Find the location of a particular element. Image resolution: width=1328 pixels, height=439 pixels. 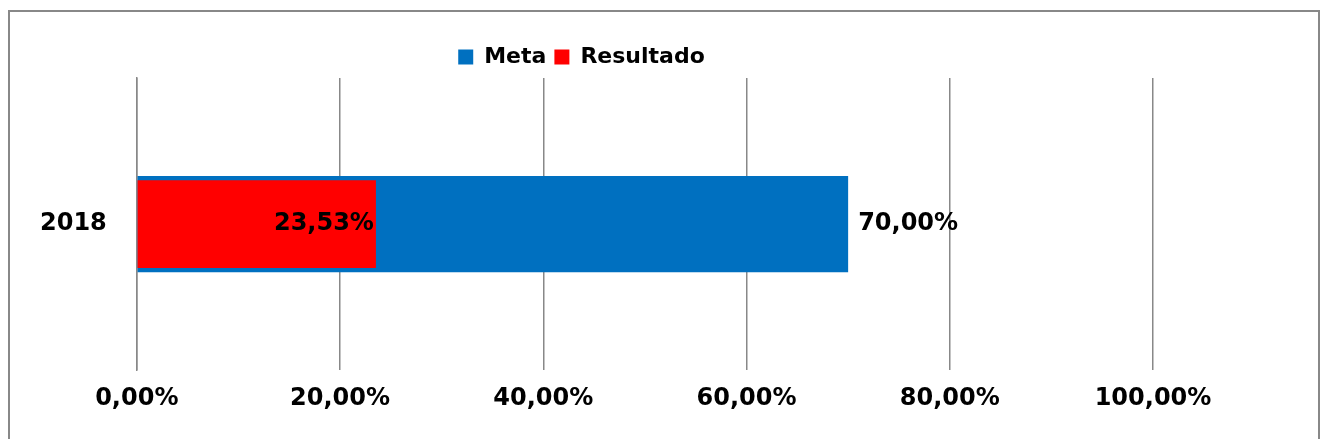

y-tick-label: 2018 is located at coordinates (73, 222).